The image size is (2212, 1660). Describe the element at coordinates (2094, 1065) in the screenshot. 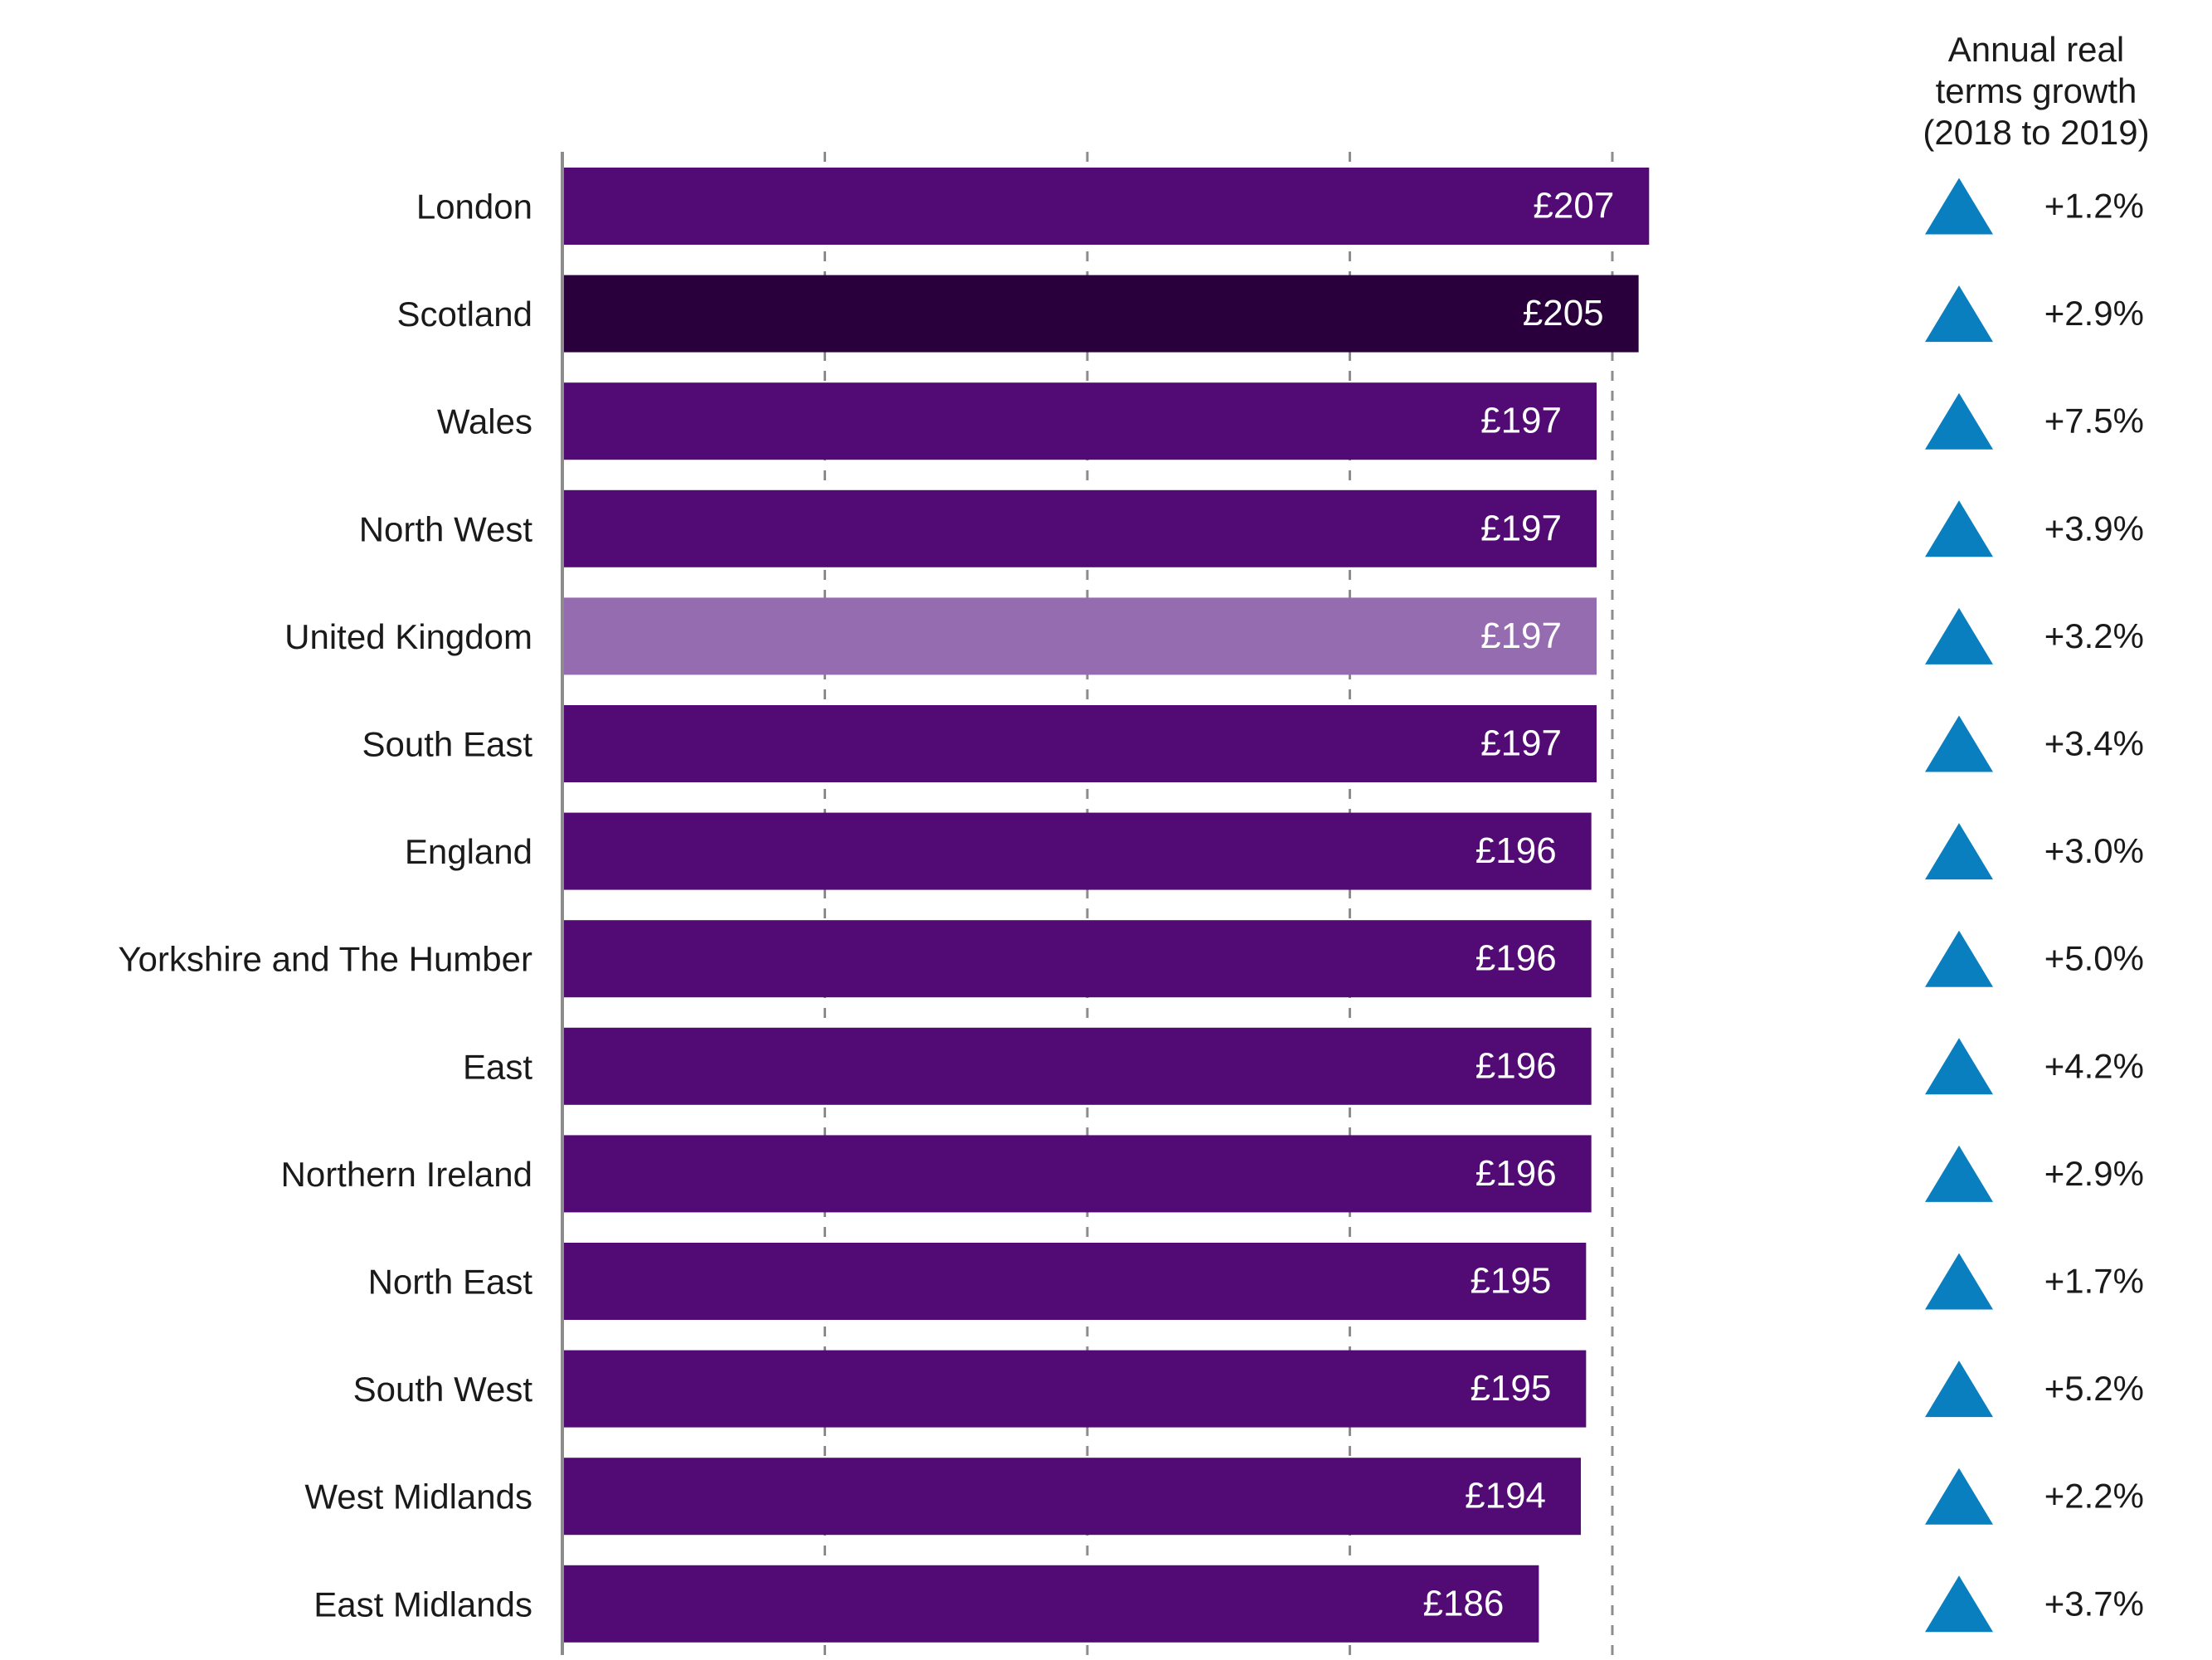

I see `growth-value: +4.2%` at that location.